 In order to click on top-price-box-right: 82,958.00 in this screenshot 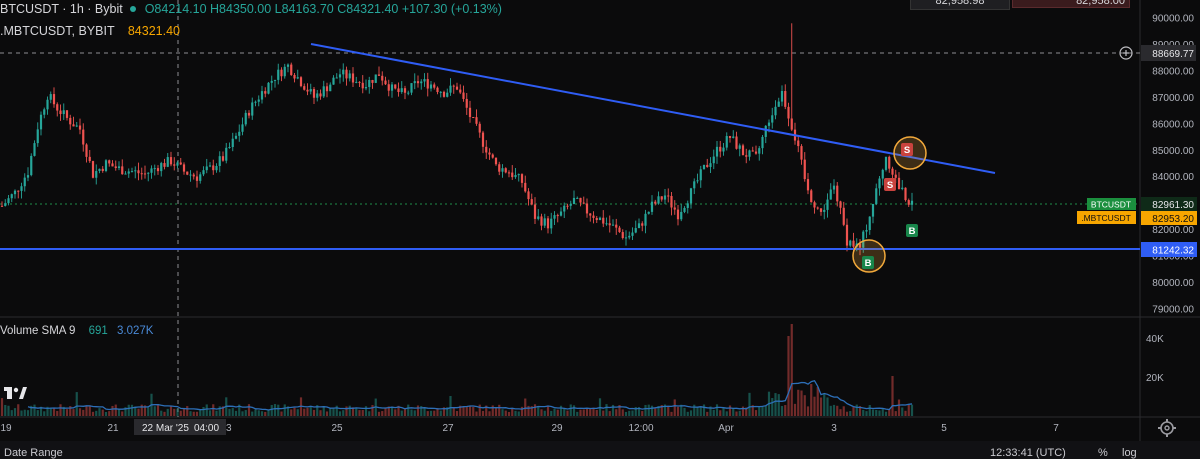, I will do `click(1071, 4)`.